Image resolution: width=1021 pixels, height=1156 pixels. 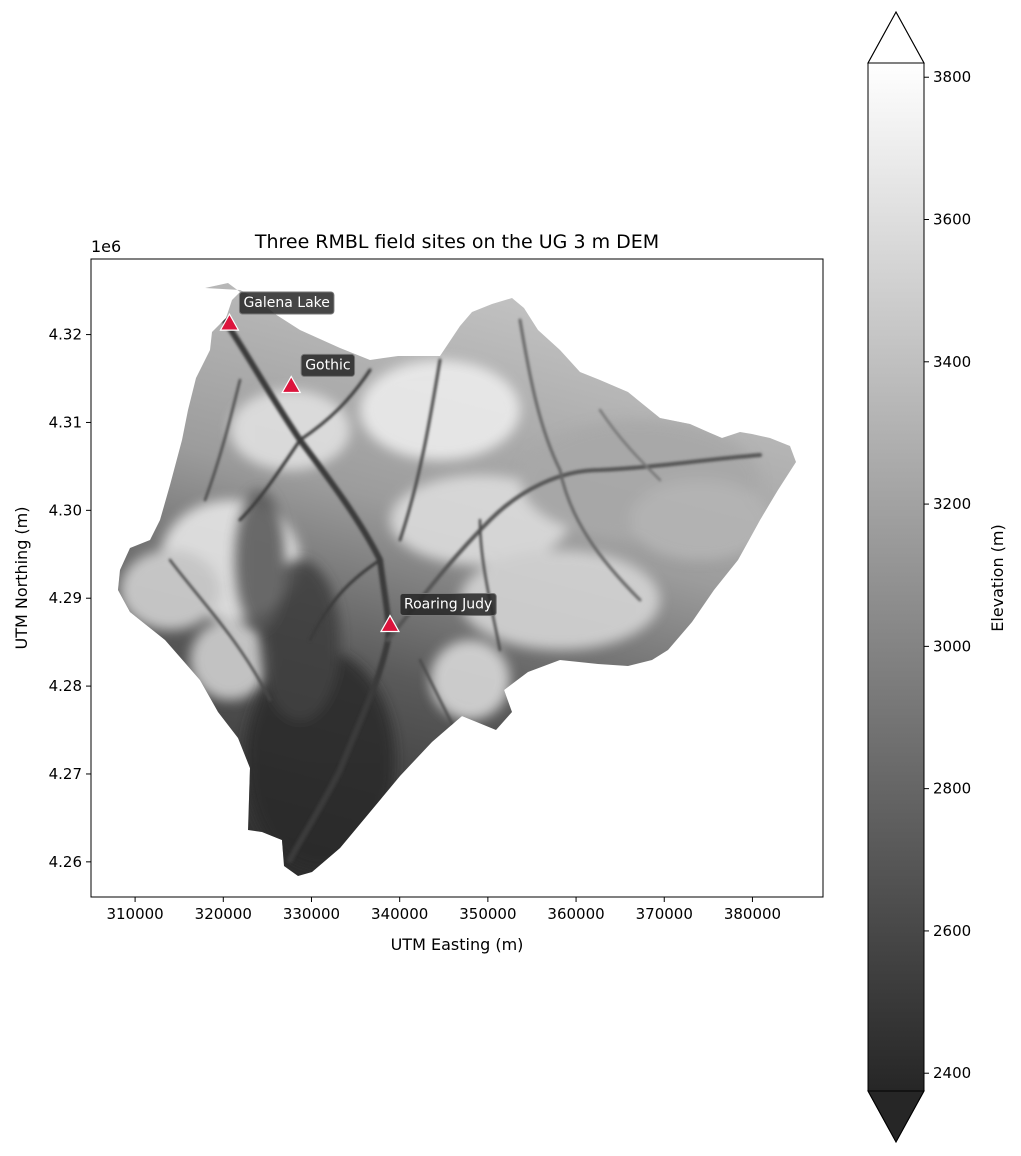 I want to click on y-tick-label: 4.30, so click(x=65, y=510).